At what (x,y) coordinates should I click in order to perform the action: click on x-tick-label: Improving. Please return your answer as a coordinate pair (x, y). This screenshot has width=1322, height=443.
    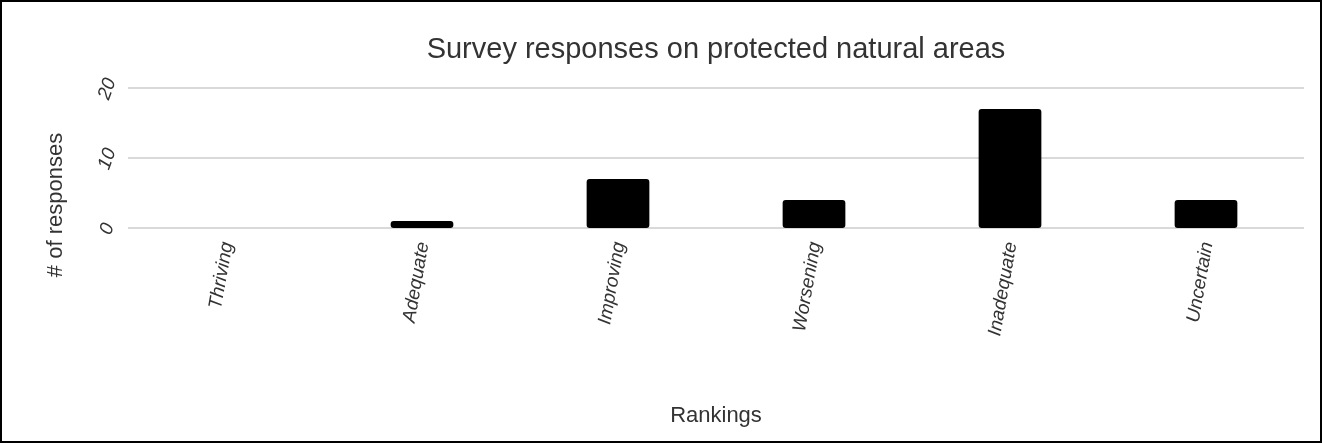
    Looking at the image, I should click on (611, 282).